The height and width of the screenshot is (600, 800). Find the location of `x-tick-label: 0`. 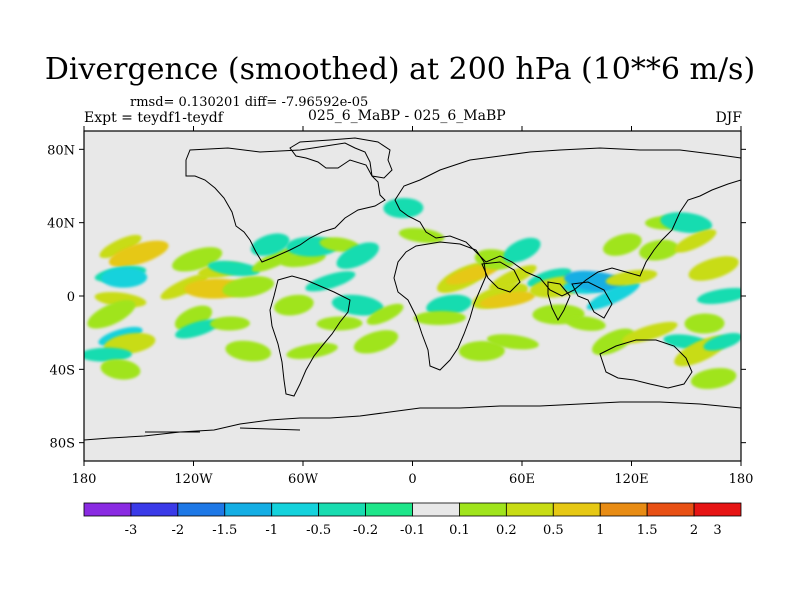

x-tick-label: 0 is located at coordinates (412, 479).